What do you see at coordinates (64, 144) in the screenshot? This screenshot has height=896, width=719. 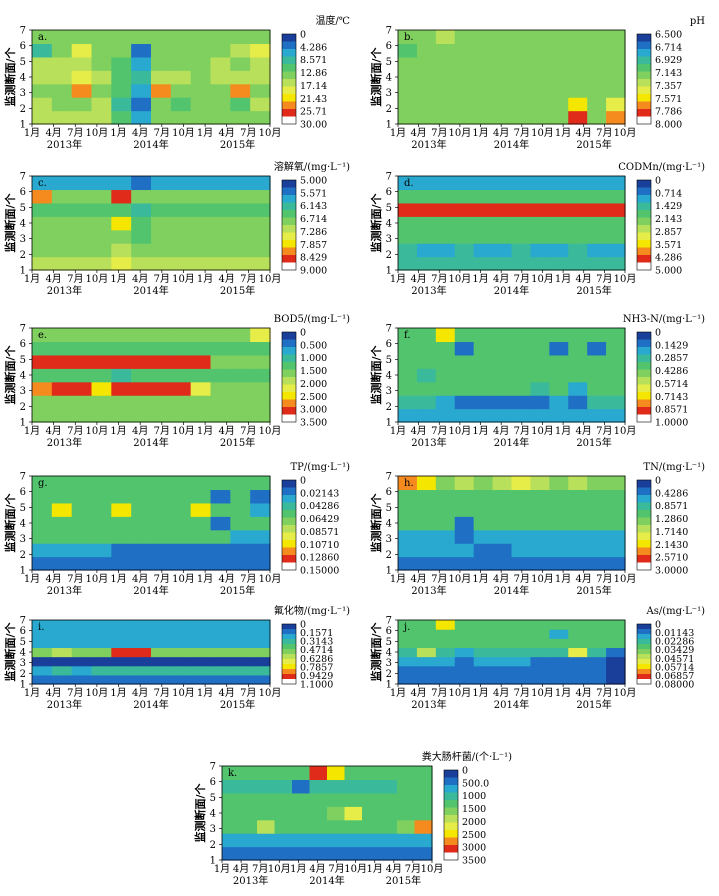 I see `year-label: 2013年` at bounding box center [64, 144].